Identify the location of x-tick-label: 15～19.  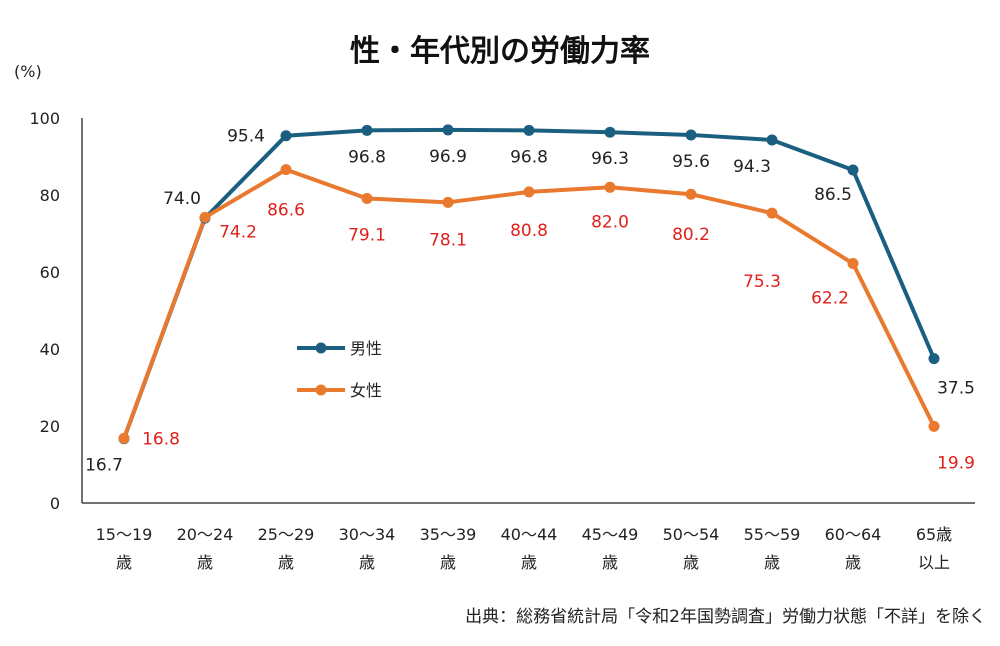
(124, 534).